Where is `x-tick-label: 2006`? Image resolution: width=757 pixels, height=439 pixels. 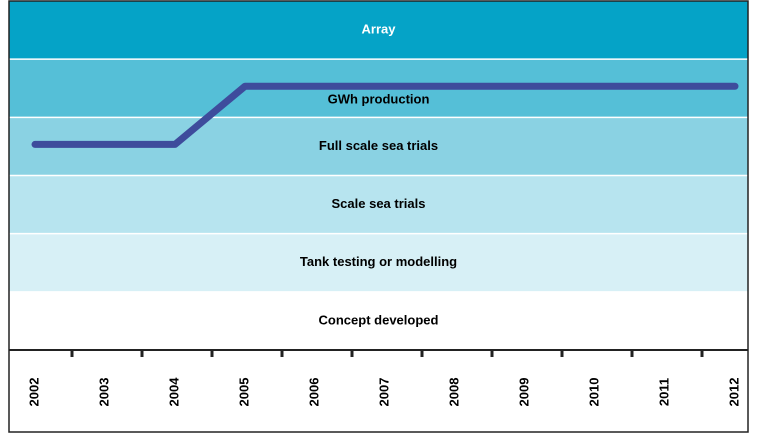
x-tick-label: 2006 is located at coordinates (313, 392).